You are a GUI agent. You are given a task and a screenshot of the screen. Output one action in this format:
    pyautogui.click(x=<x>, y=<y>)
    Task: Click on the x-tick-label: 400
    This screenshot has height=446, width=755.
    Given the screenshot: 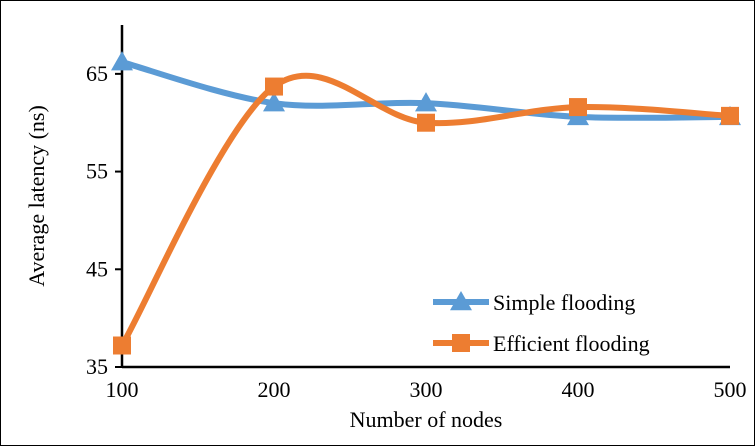 What is the action you would take?
    pyautogui.click(x=578, y=389)
    